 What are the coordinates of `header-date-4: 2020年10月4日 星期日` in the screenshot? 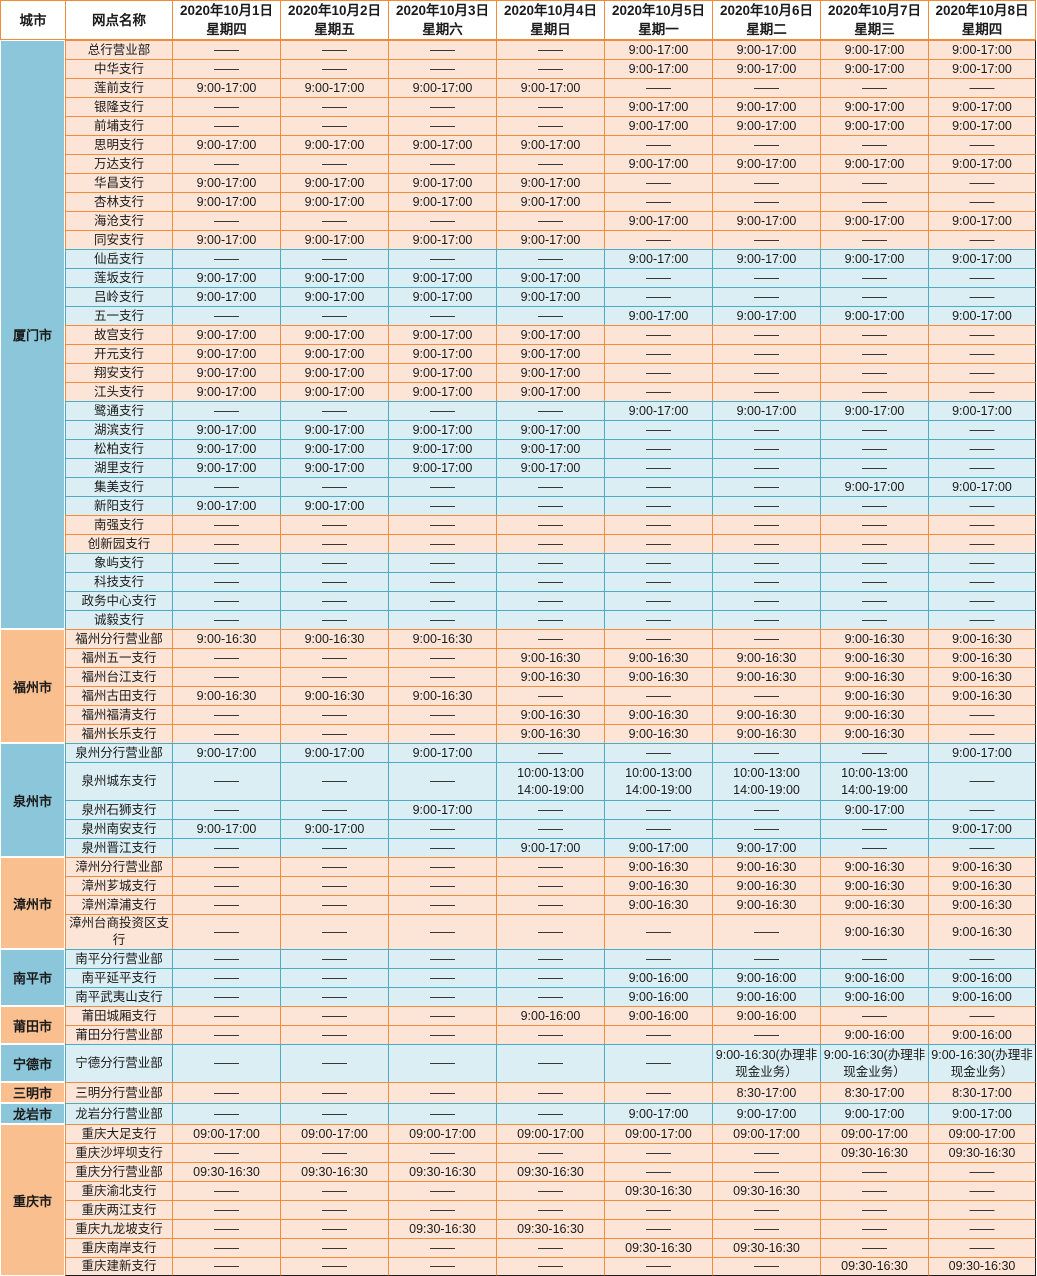 It's located at (550, 20).